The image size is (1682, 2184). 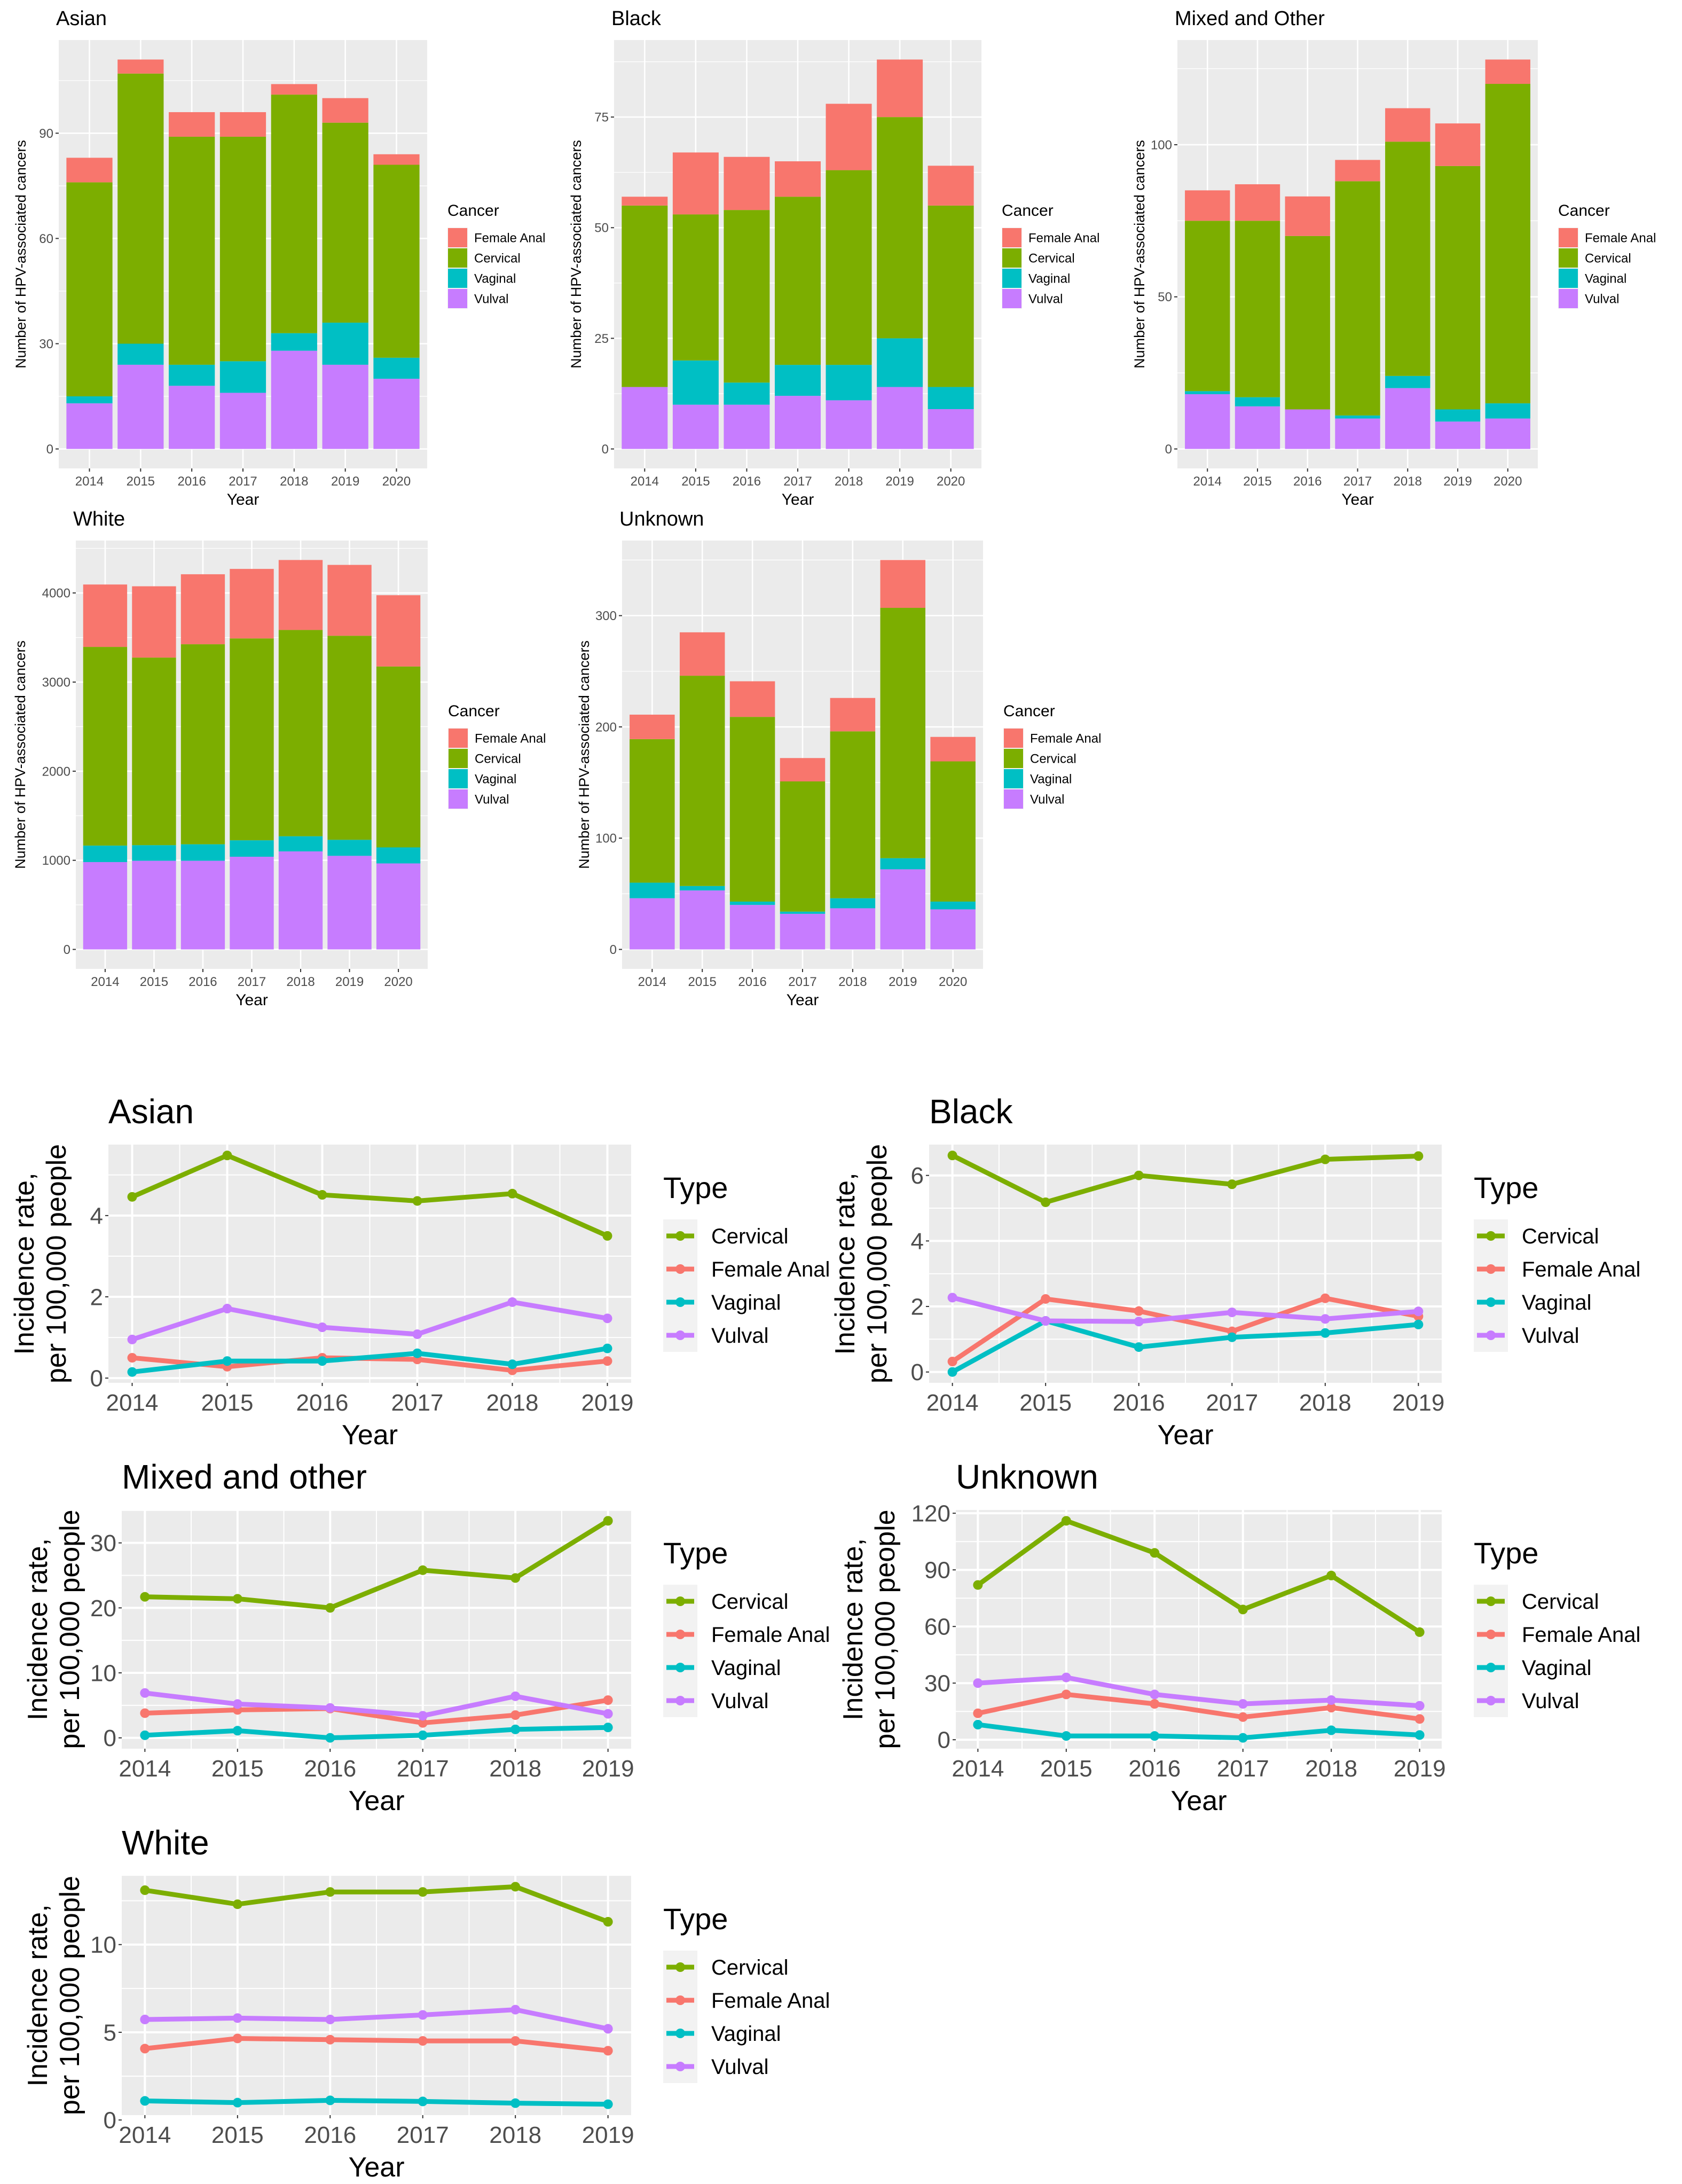 I want to click on legend-title: Cancer, so click(x=1028, y=211).